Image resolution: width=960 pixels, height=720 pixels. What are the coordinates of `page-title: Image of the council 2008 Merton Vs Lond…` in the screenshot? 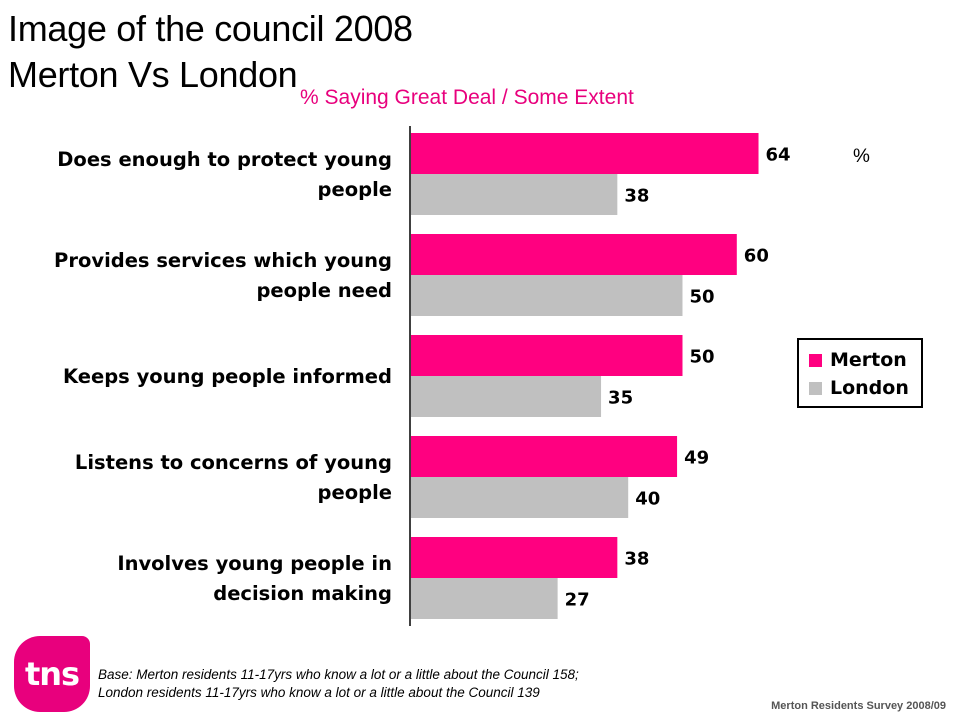 It's located at (210, 52).